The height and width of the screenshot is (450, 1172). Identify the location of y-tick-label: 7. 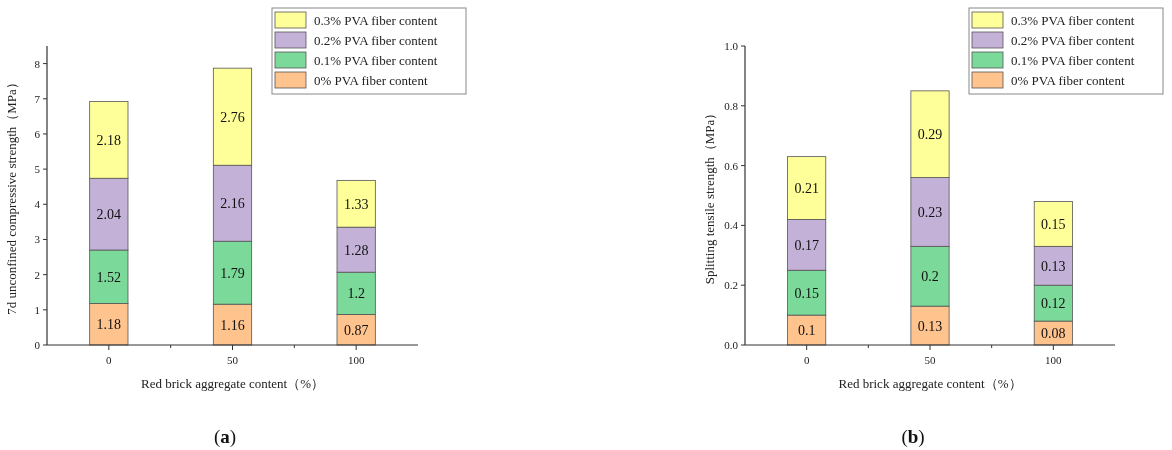
(37, 98).